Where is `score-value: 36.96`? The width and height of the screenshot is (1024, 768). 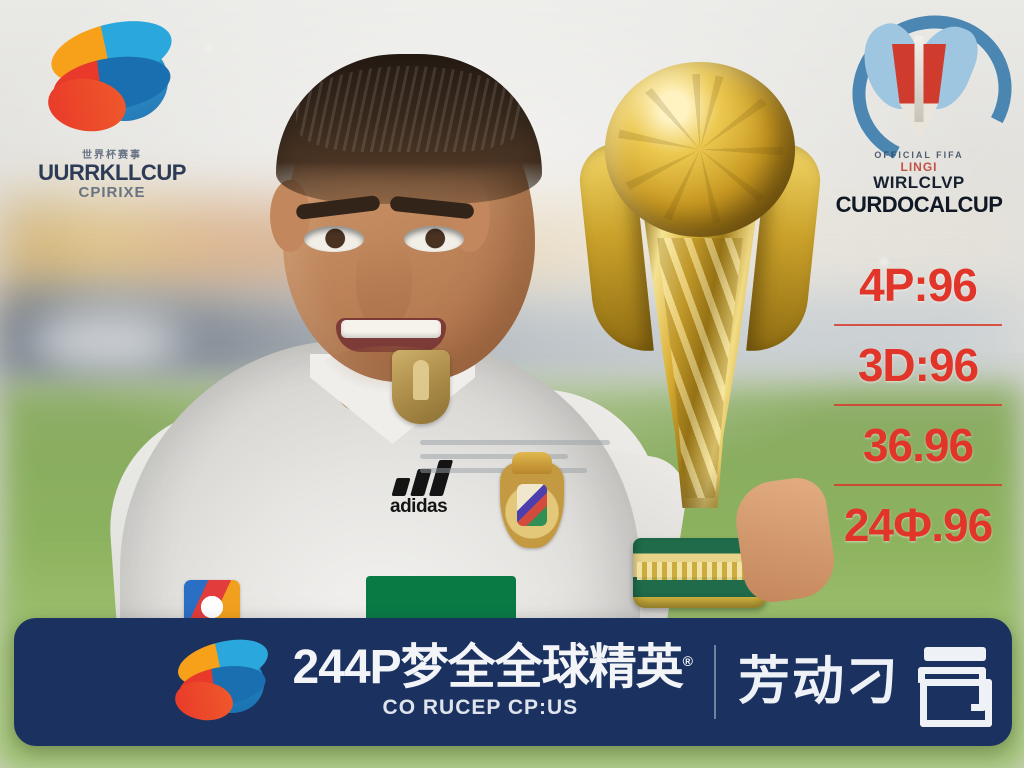
score-value: 36.96 is located at coordinates (918, 445).